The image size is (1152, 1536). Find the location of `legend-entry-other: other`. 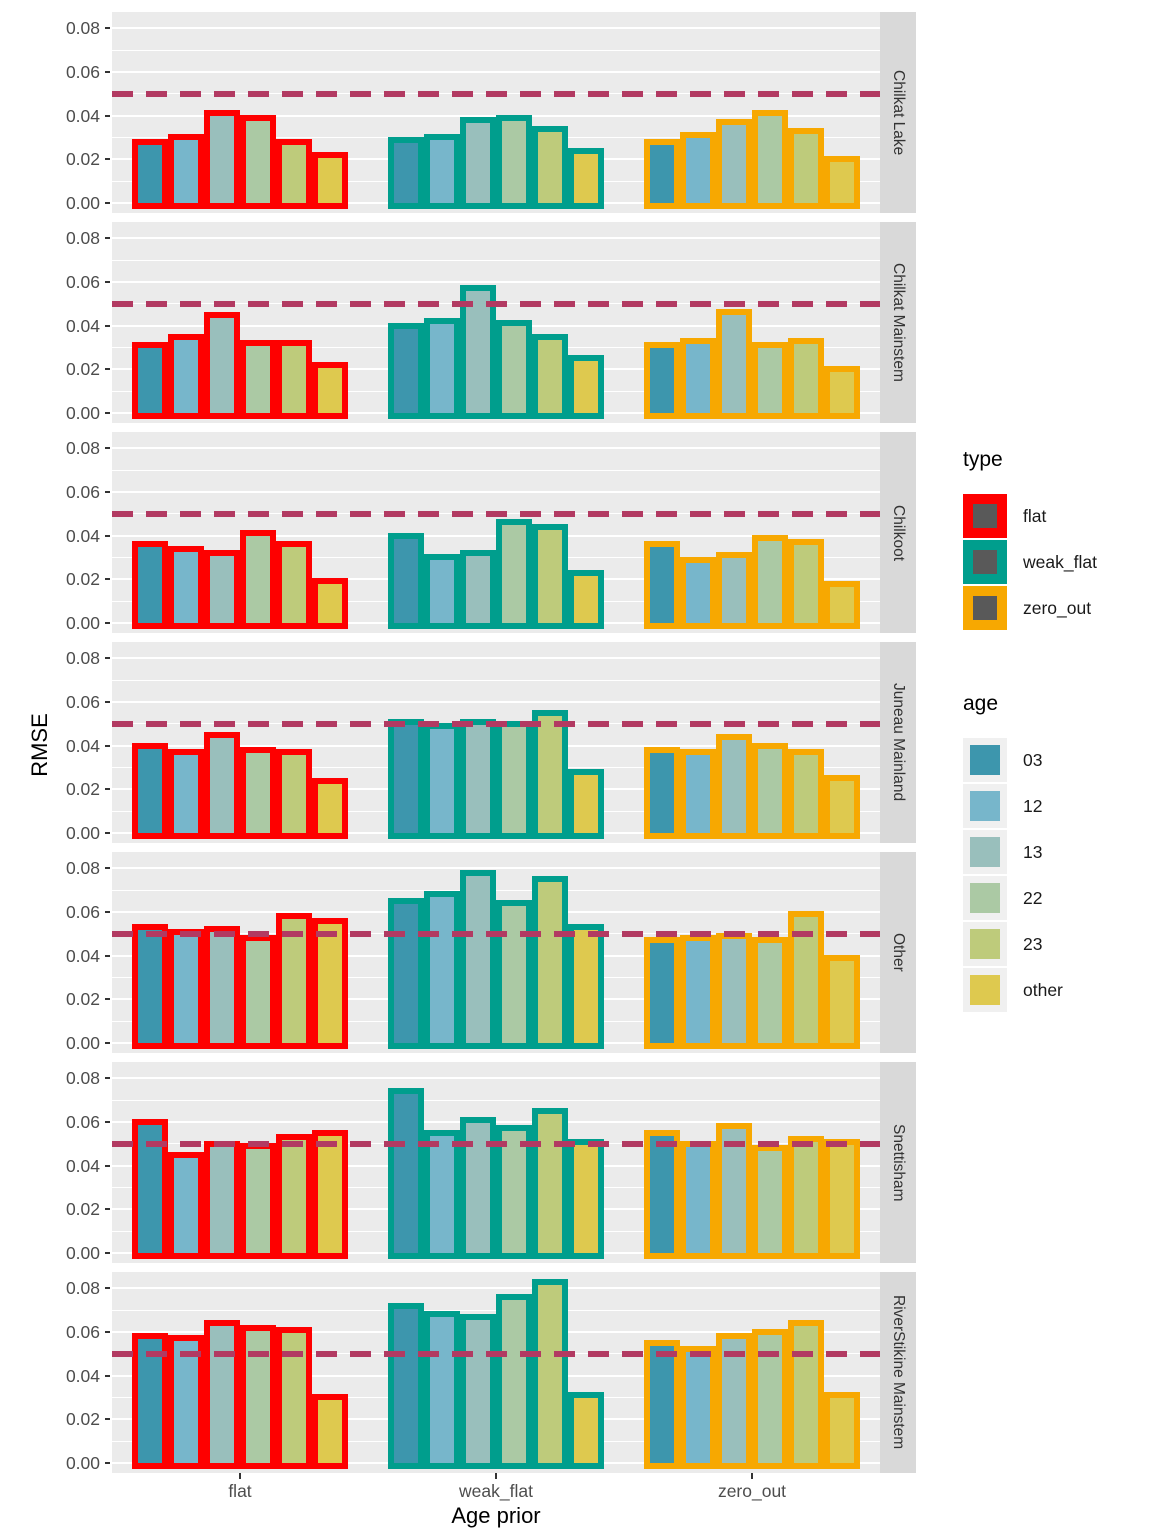

legend-entry-other: other is located at coordinates (1053, 990).